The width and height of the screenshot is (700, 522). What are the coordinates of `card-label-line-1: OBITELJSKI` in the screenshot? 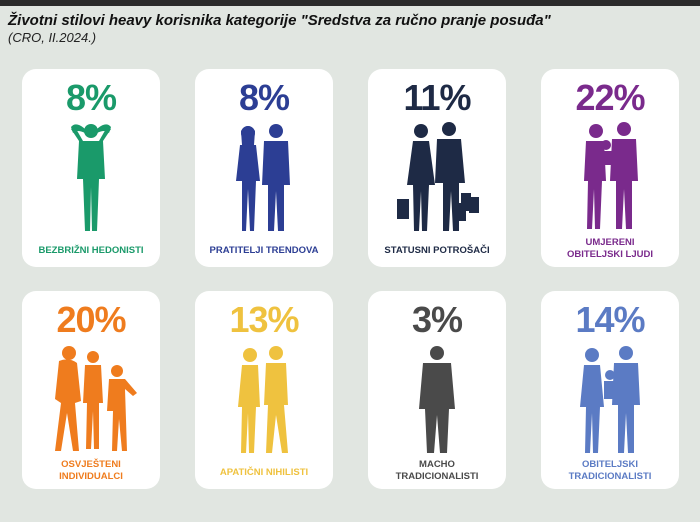 It's located at (610, 464).